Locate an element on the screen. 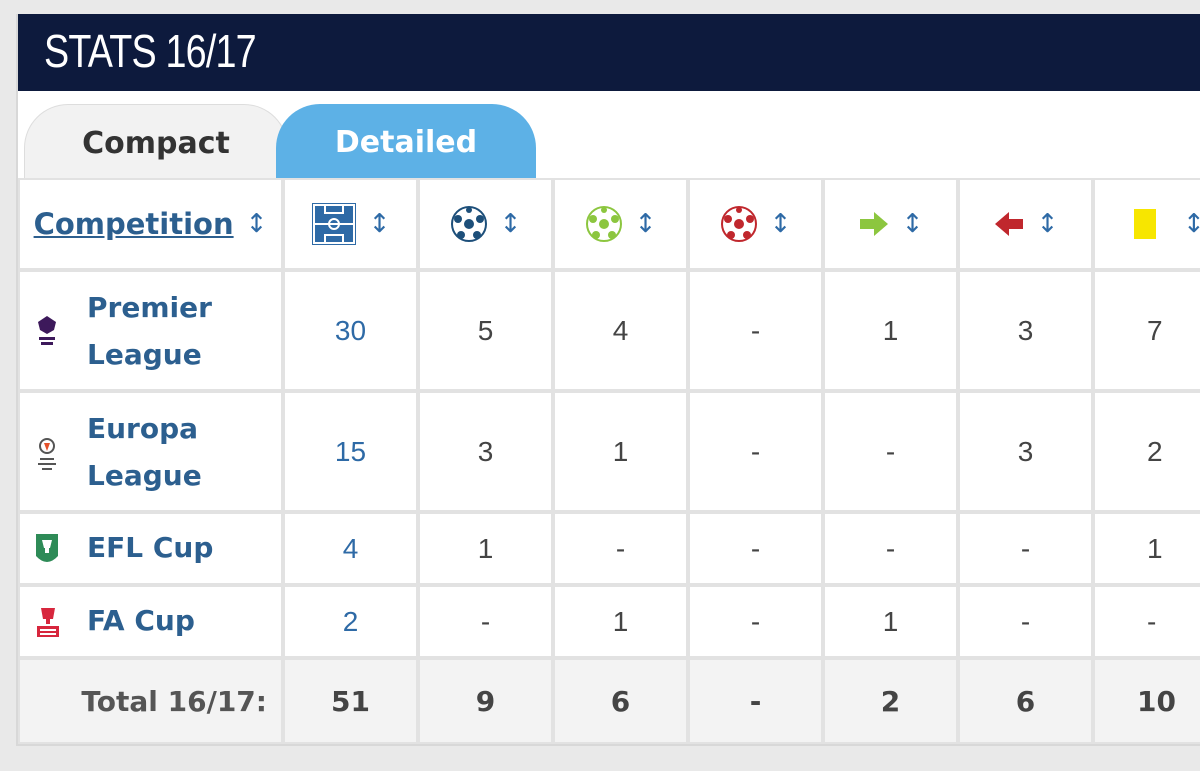  appearances-link: 30 is located at coordinates (350, 330).